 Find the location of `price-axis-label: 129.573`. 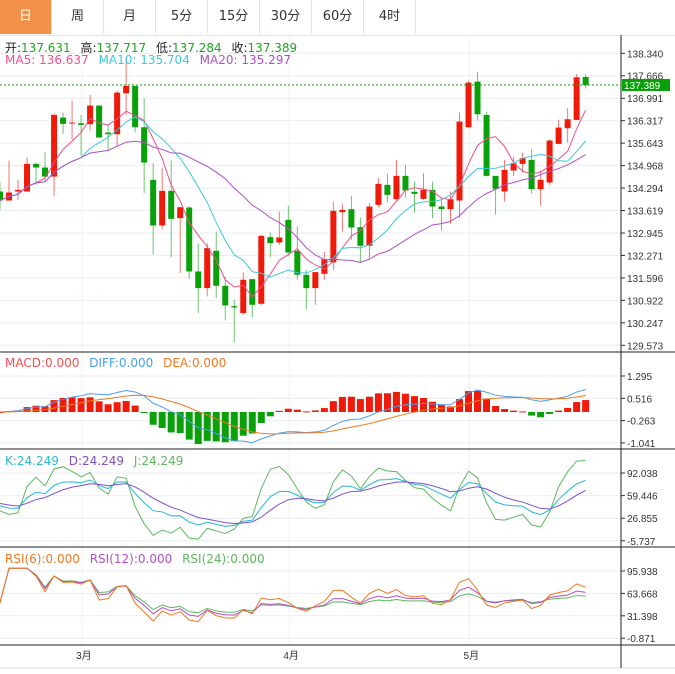

price-axis-label: 129.573 is located at coordinates (645, 346).